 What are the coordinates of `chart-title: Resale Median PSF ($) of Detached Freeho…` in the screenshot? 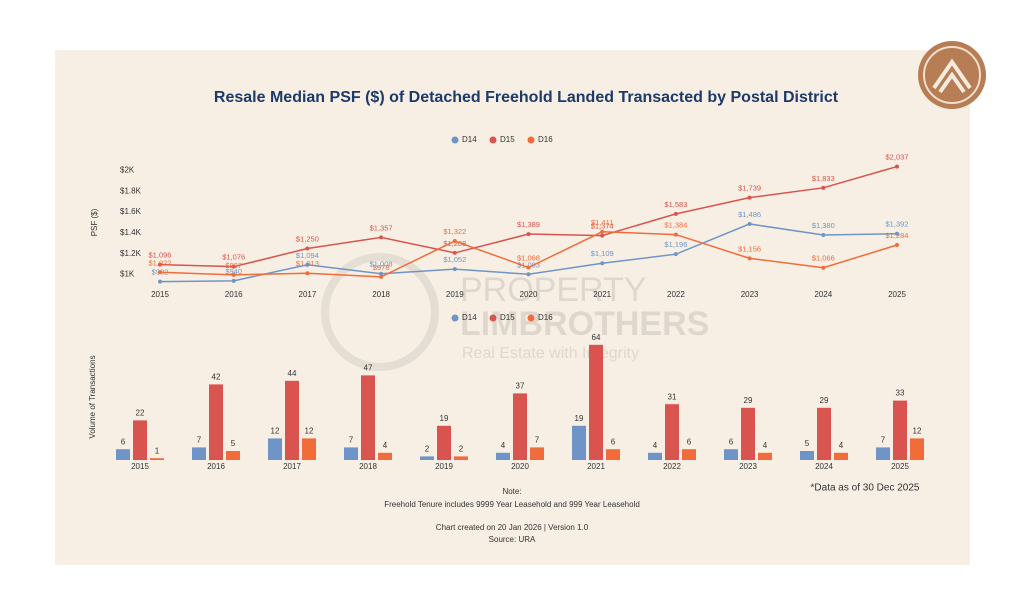 It's located at (526, 97).